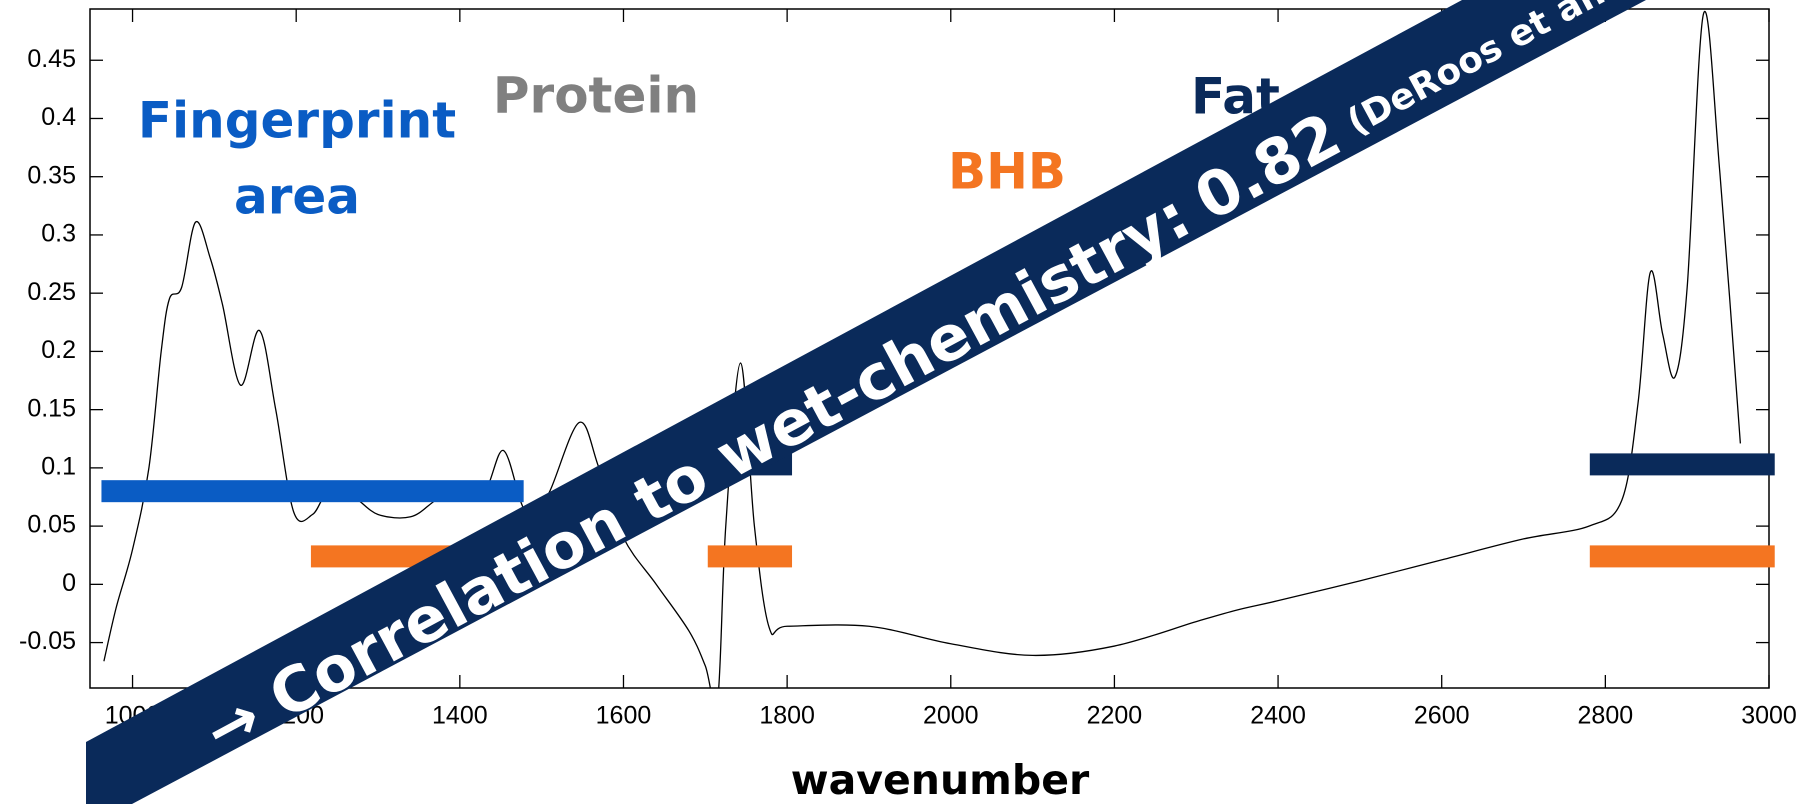  What do you see at coordinates (47, 641) in the screenshot?
I see `y-tick-label: -0.05` at bounding box center [47, 641].